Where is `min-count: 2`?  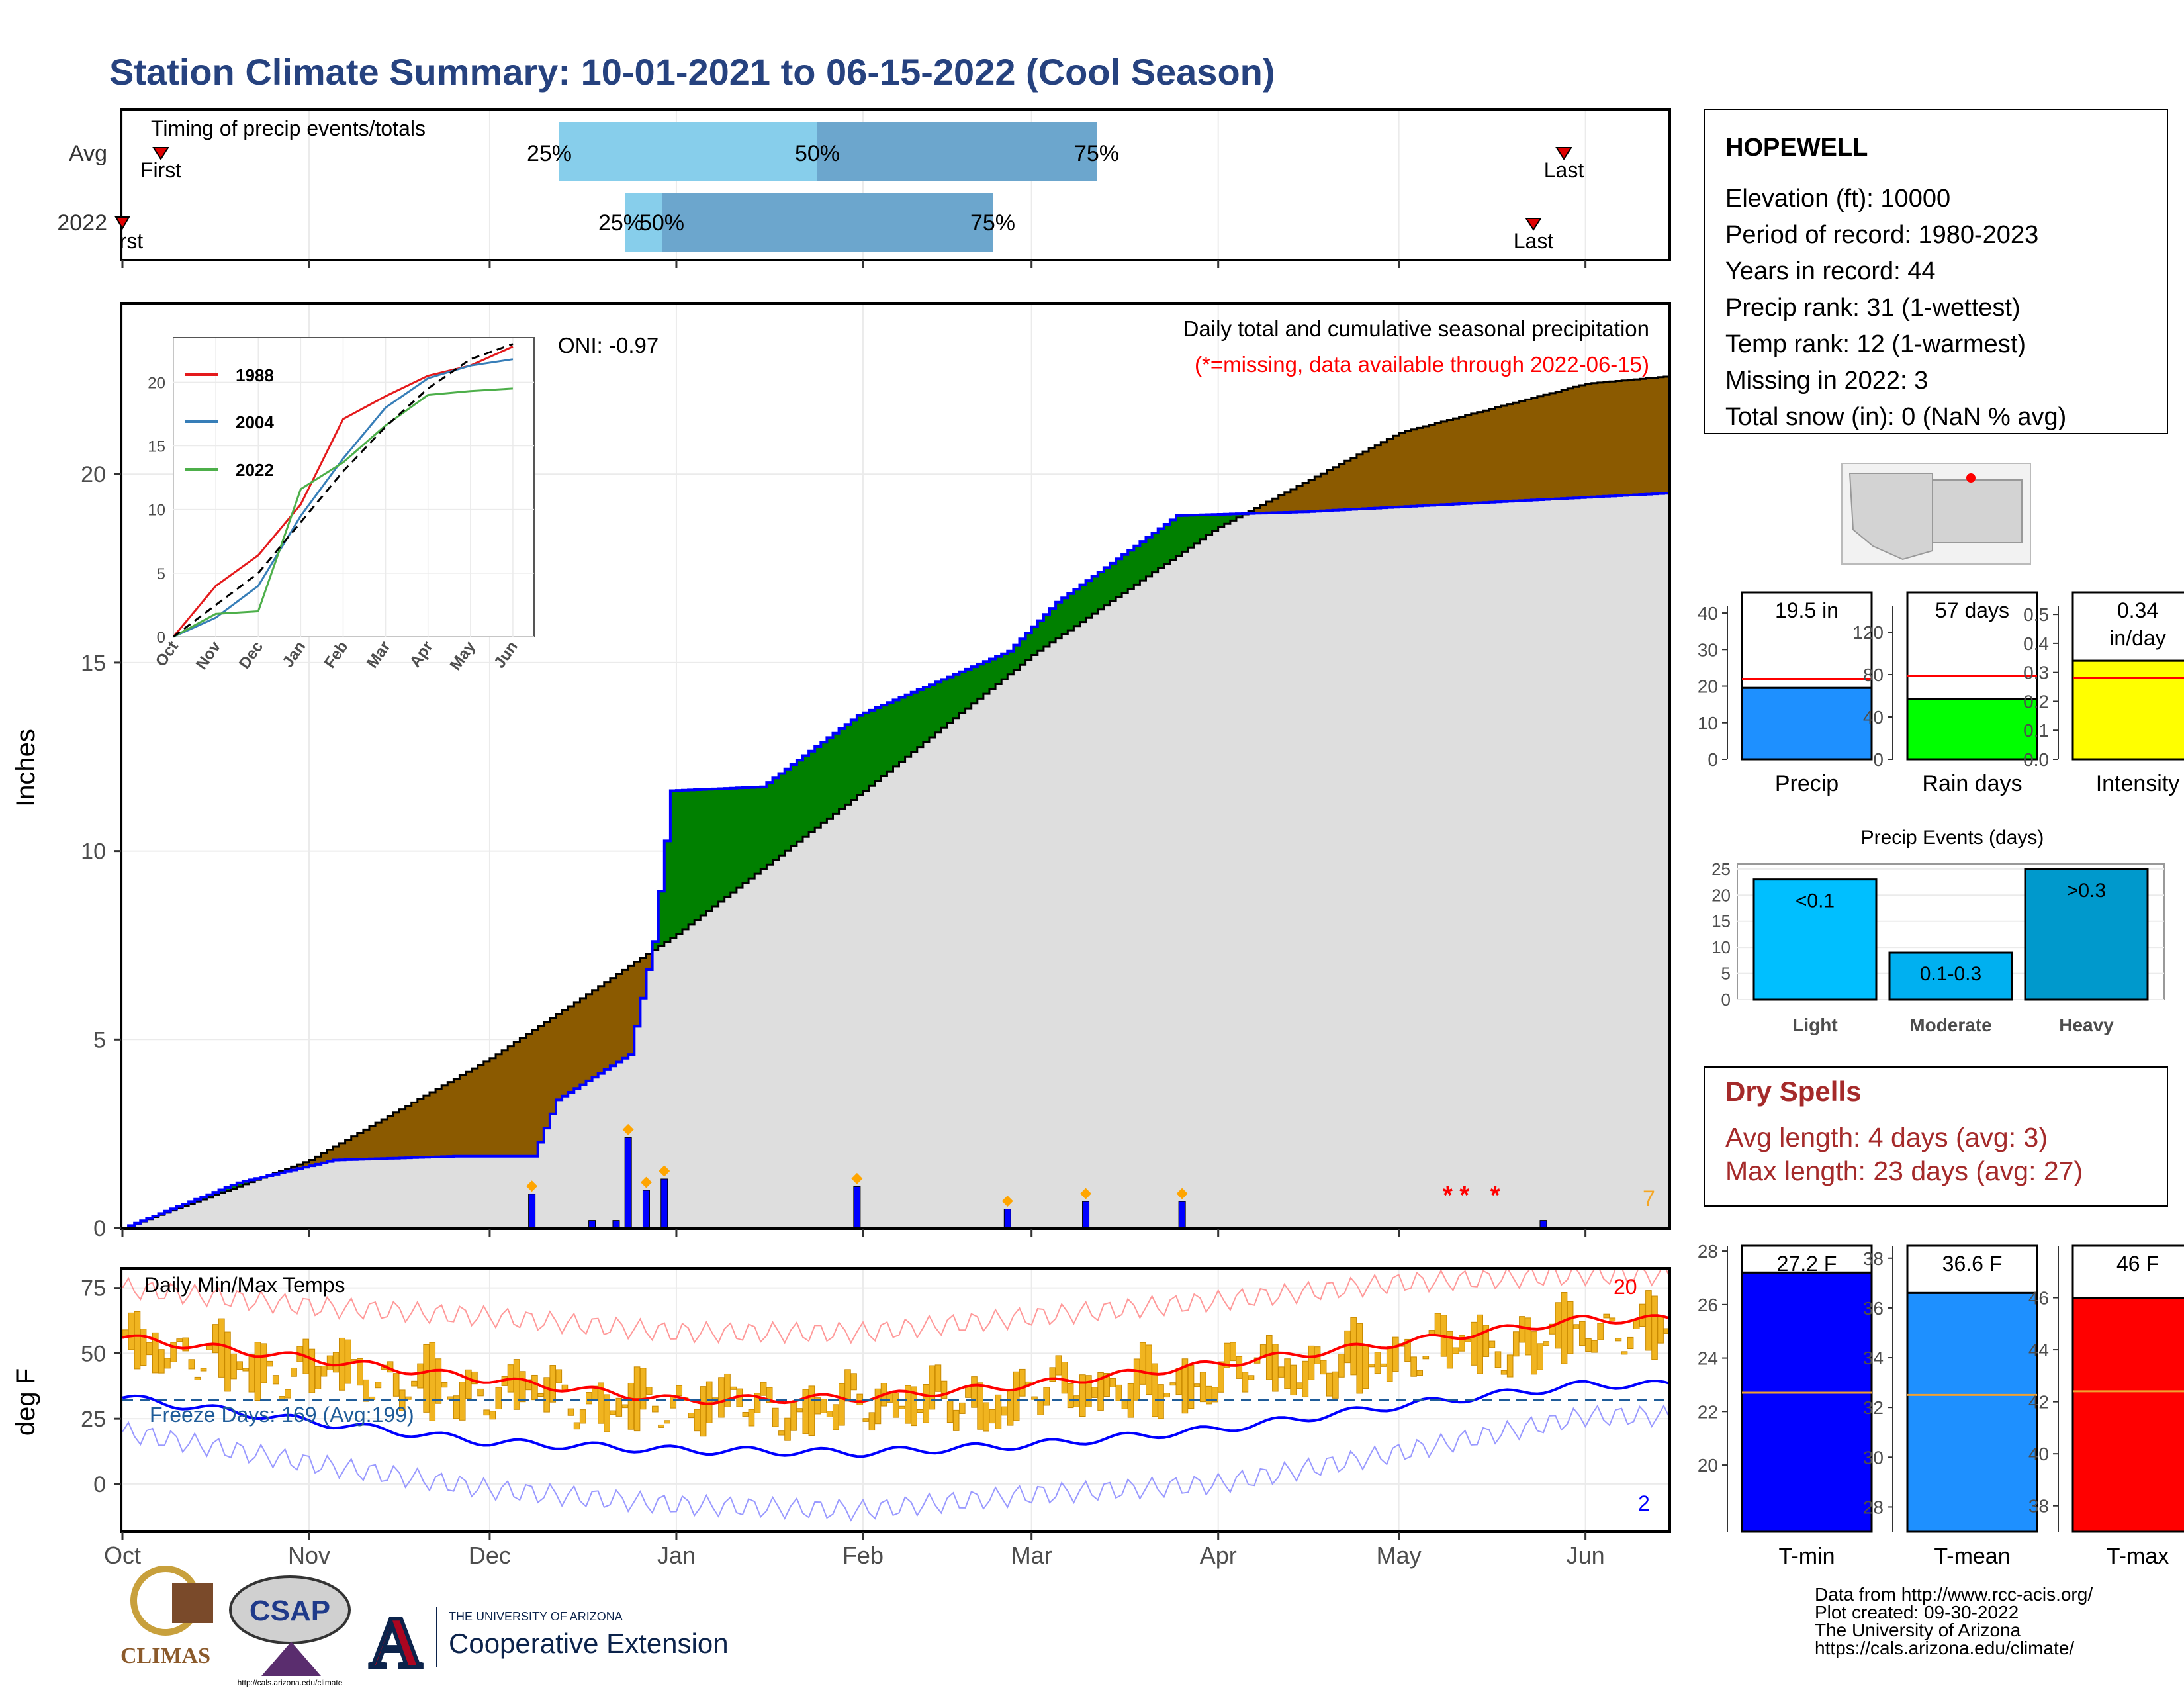 min-count: 2 is located at coordinates (1644, 1503).